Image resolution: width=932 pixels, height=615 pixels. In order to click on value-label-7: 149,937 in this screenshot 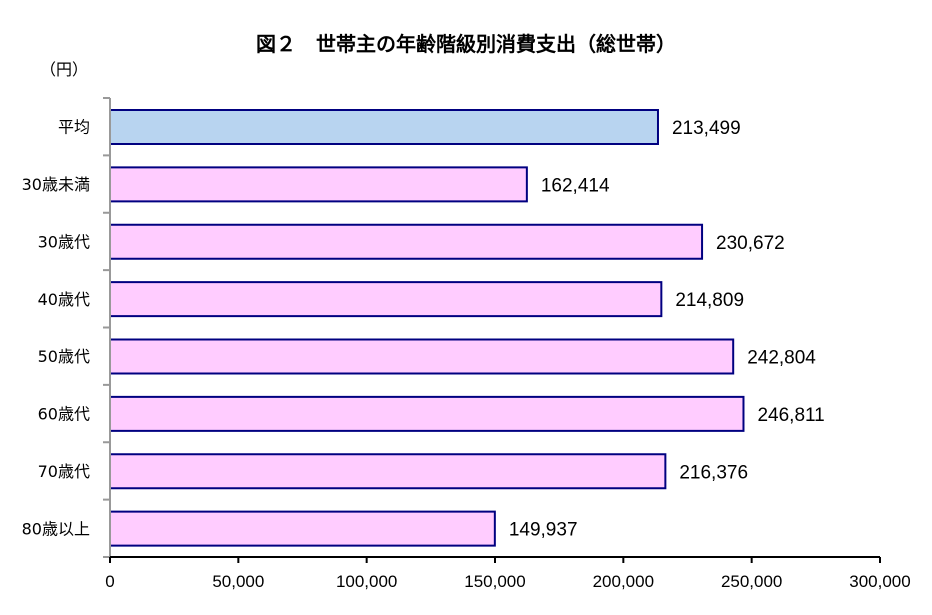, I will do `click(543, 530)`.